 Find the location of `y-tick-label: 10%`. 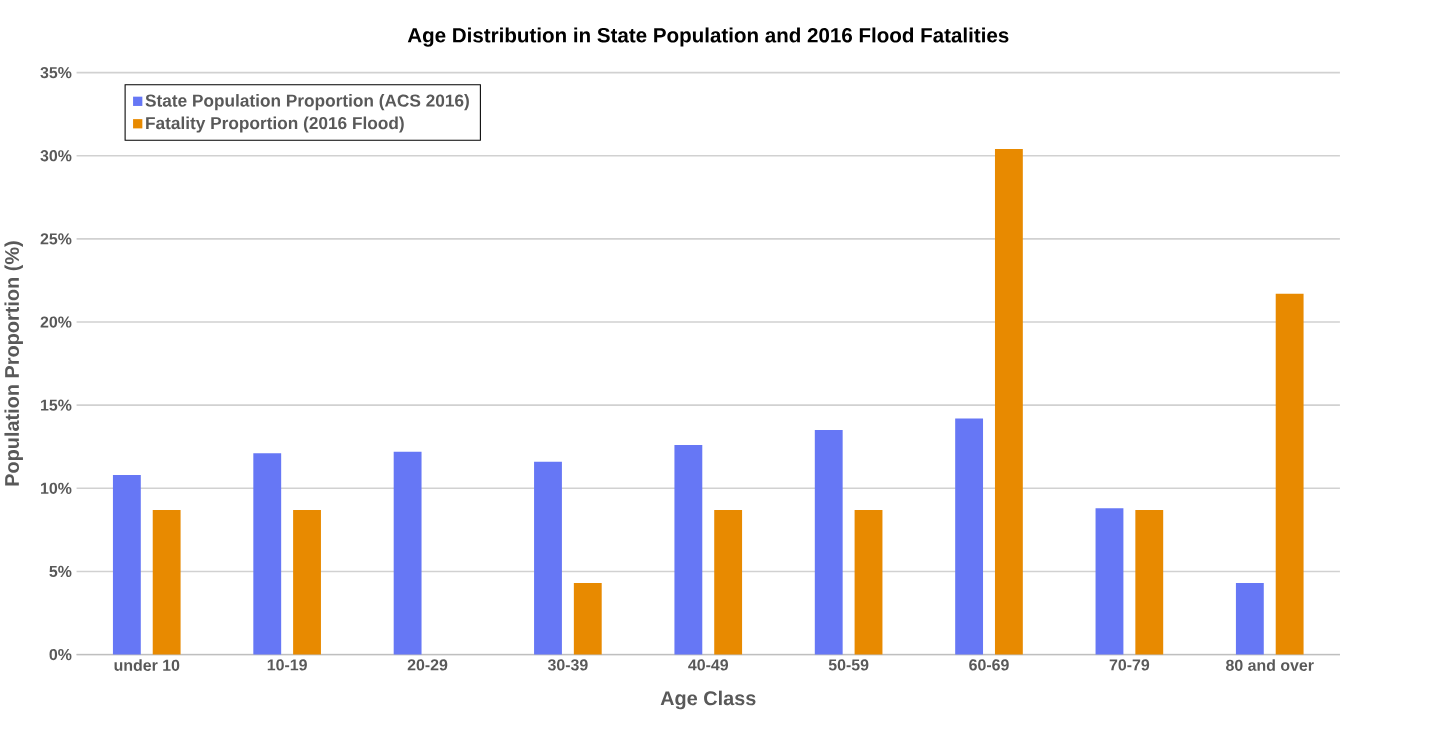

y-tick-label: 10% is located at coordinates (56, 488).